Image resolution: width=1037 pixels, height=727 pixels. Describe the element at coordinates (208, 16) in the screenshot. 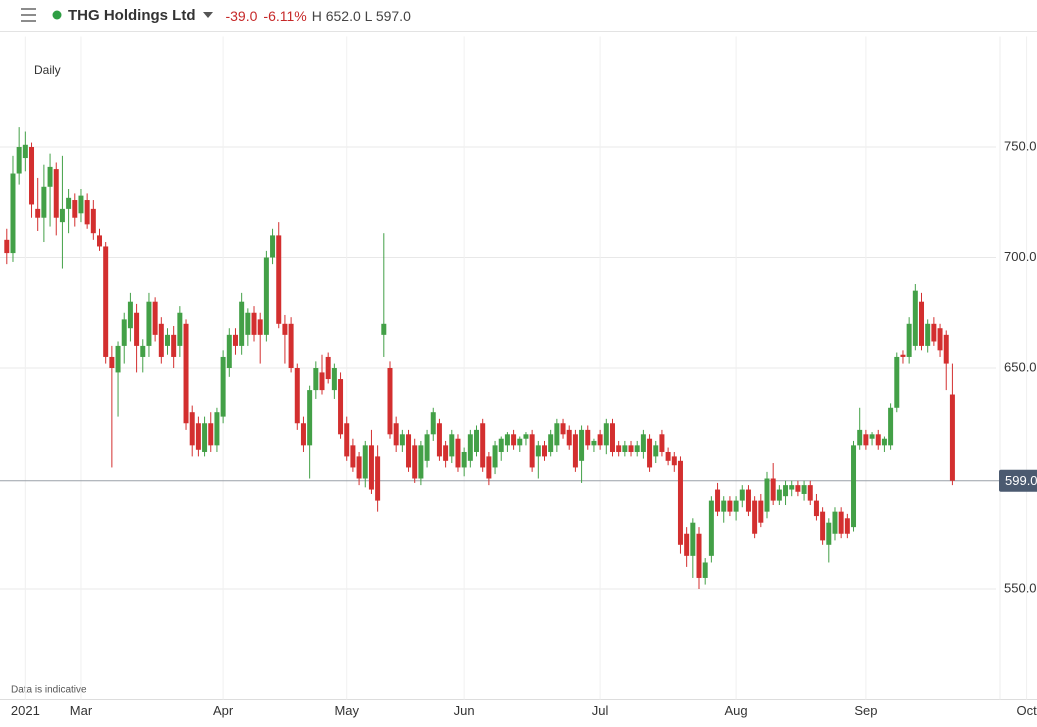

I see `dropdown-arrow` at that location.